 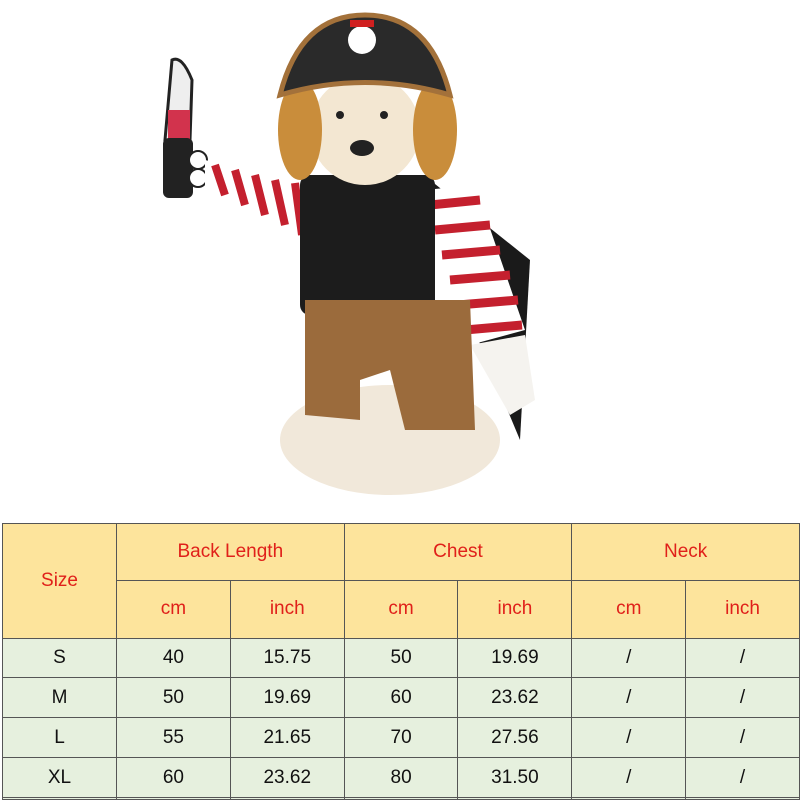 What do you see at coordinates (59, 778) in the screenshot?
I see `size-cell: XL` at bounding box center [59, 778].